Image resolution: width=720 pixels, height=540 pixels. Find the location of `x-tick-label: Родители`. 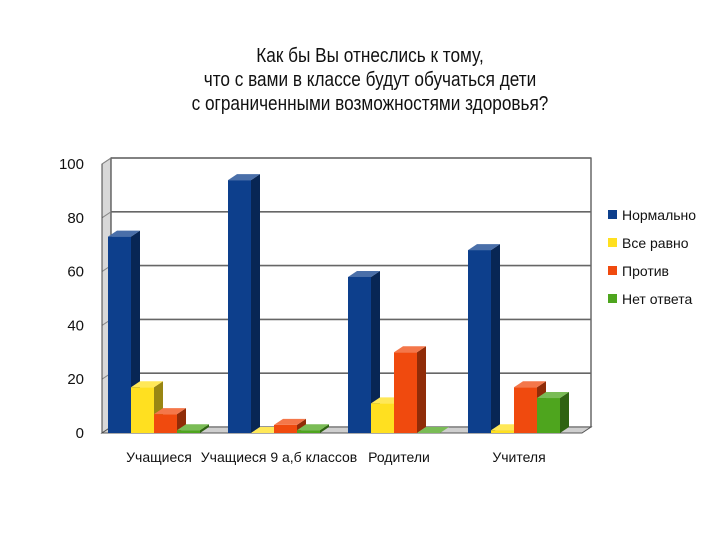

x-tick-label: Родители is located at coordinates (399, 457).